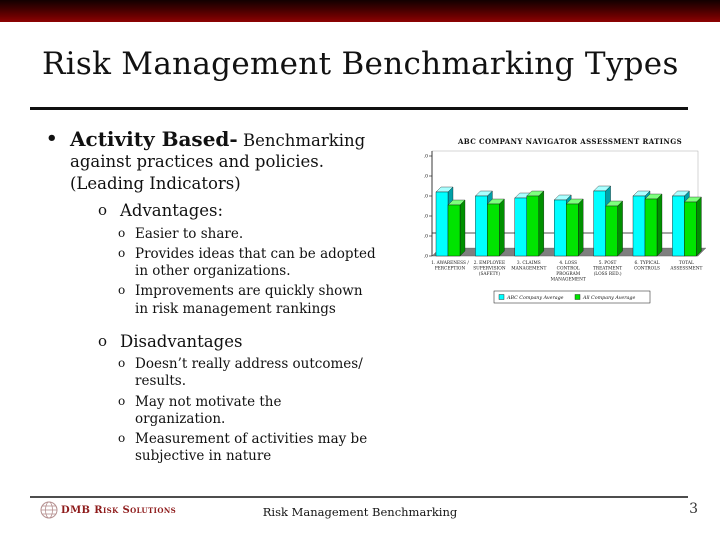  Describe the element at coordinates (360, 64) in the screenshot. I see `slide-title: Risk Management Benchmarking Types` at that location.